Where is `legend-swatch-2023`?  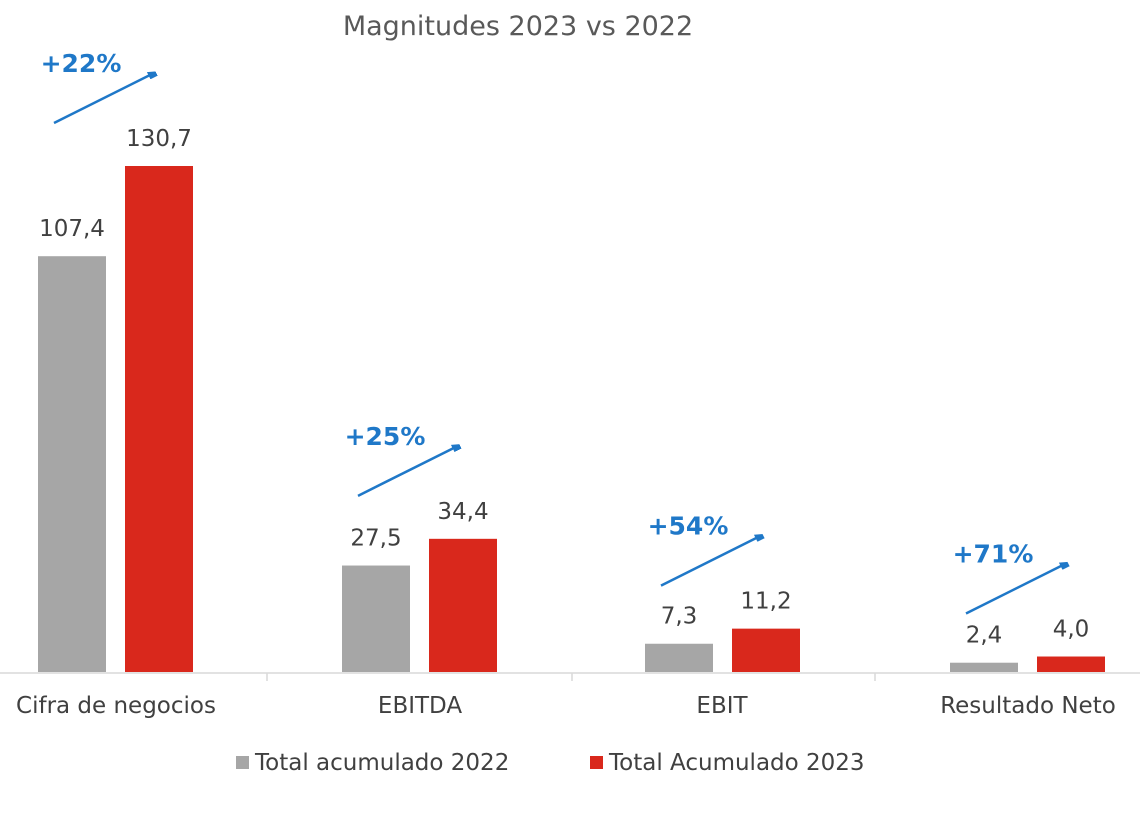 legend-swatch-2023 is located at coordinates (596, 762).